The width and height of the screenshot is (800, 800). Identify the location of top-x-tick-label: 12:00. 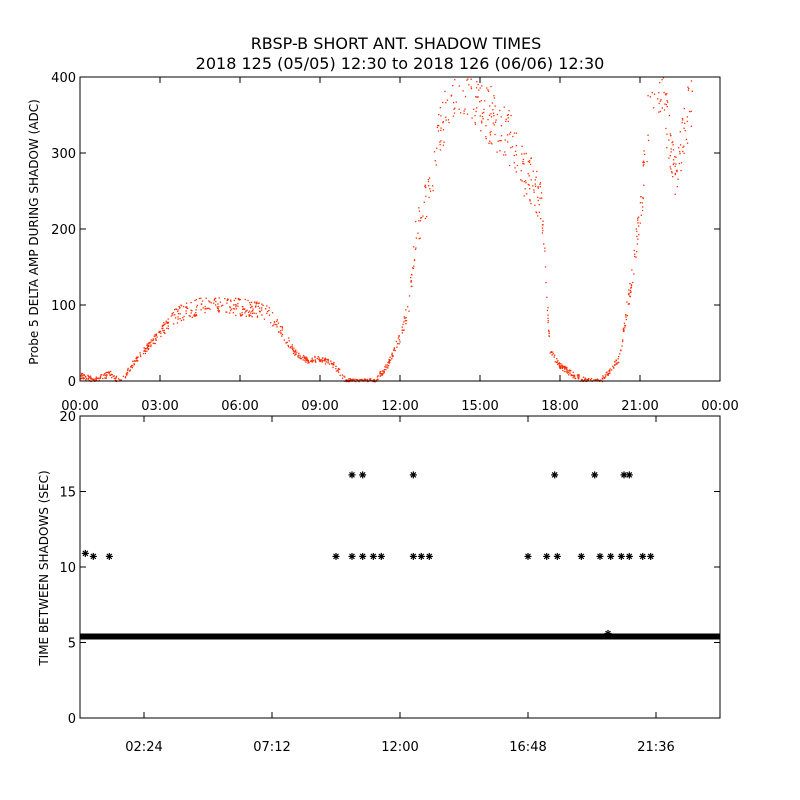
(399, 406).